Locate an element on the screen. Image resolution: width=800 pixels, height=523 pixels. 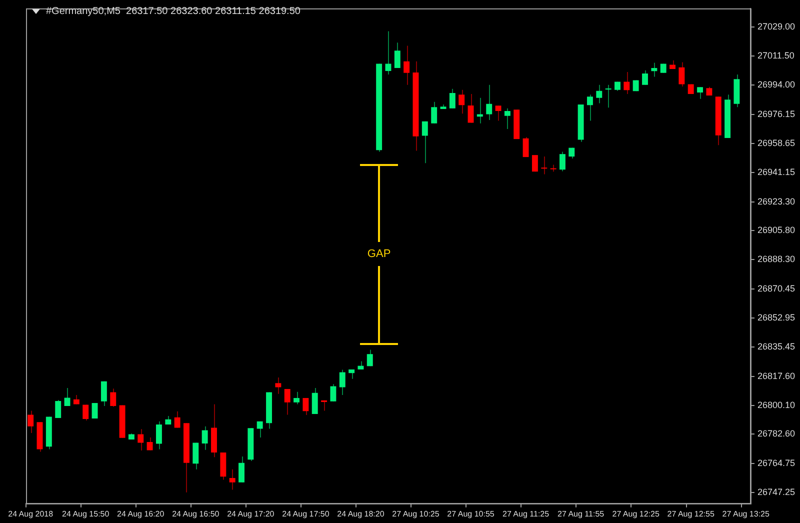
y-tick-label: 27011.50 is located at coordinates (775, 55).